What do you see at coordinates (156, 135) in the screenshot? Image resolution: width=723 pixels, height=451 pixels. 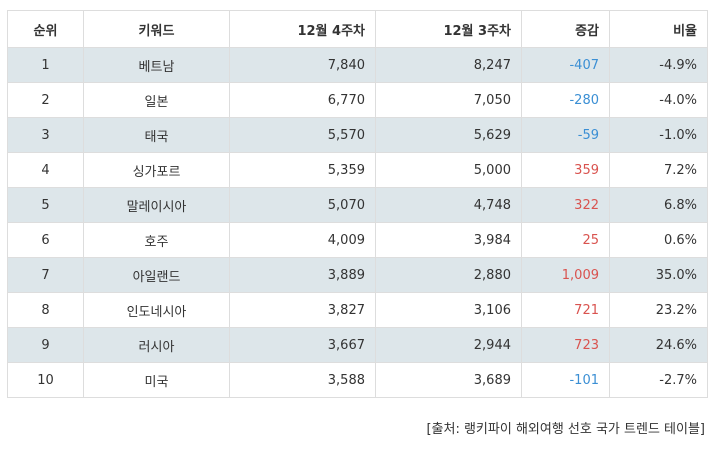 I see `cell-keyword: 태국` at bounding box center [156, 135].